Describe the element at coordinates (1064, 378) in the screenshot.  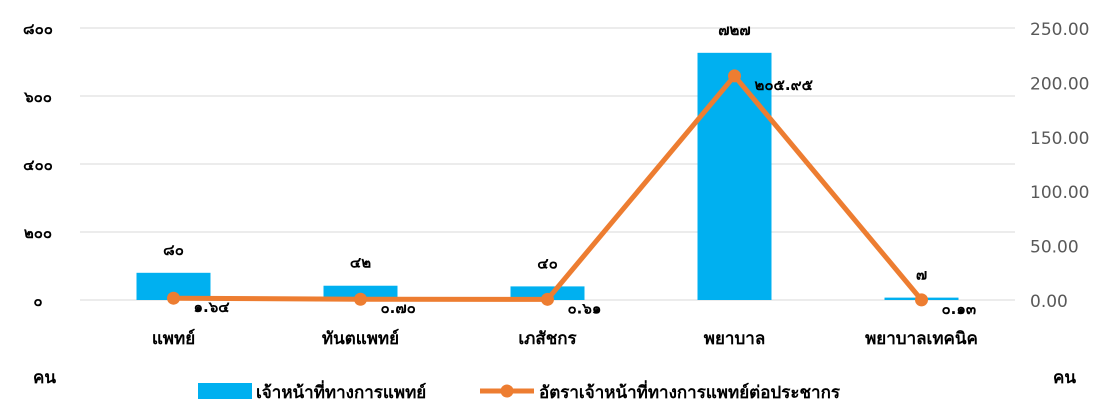
I see `y-right-unit-label: คน` at that location.